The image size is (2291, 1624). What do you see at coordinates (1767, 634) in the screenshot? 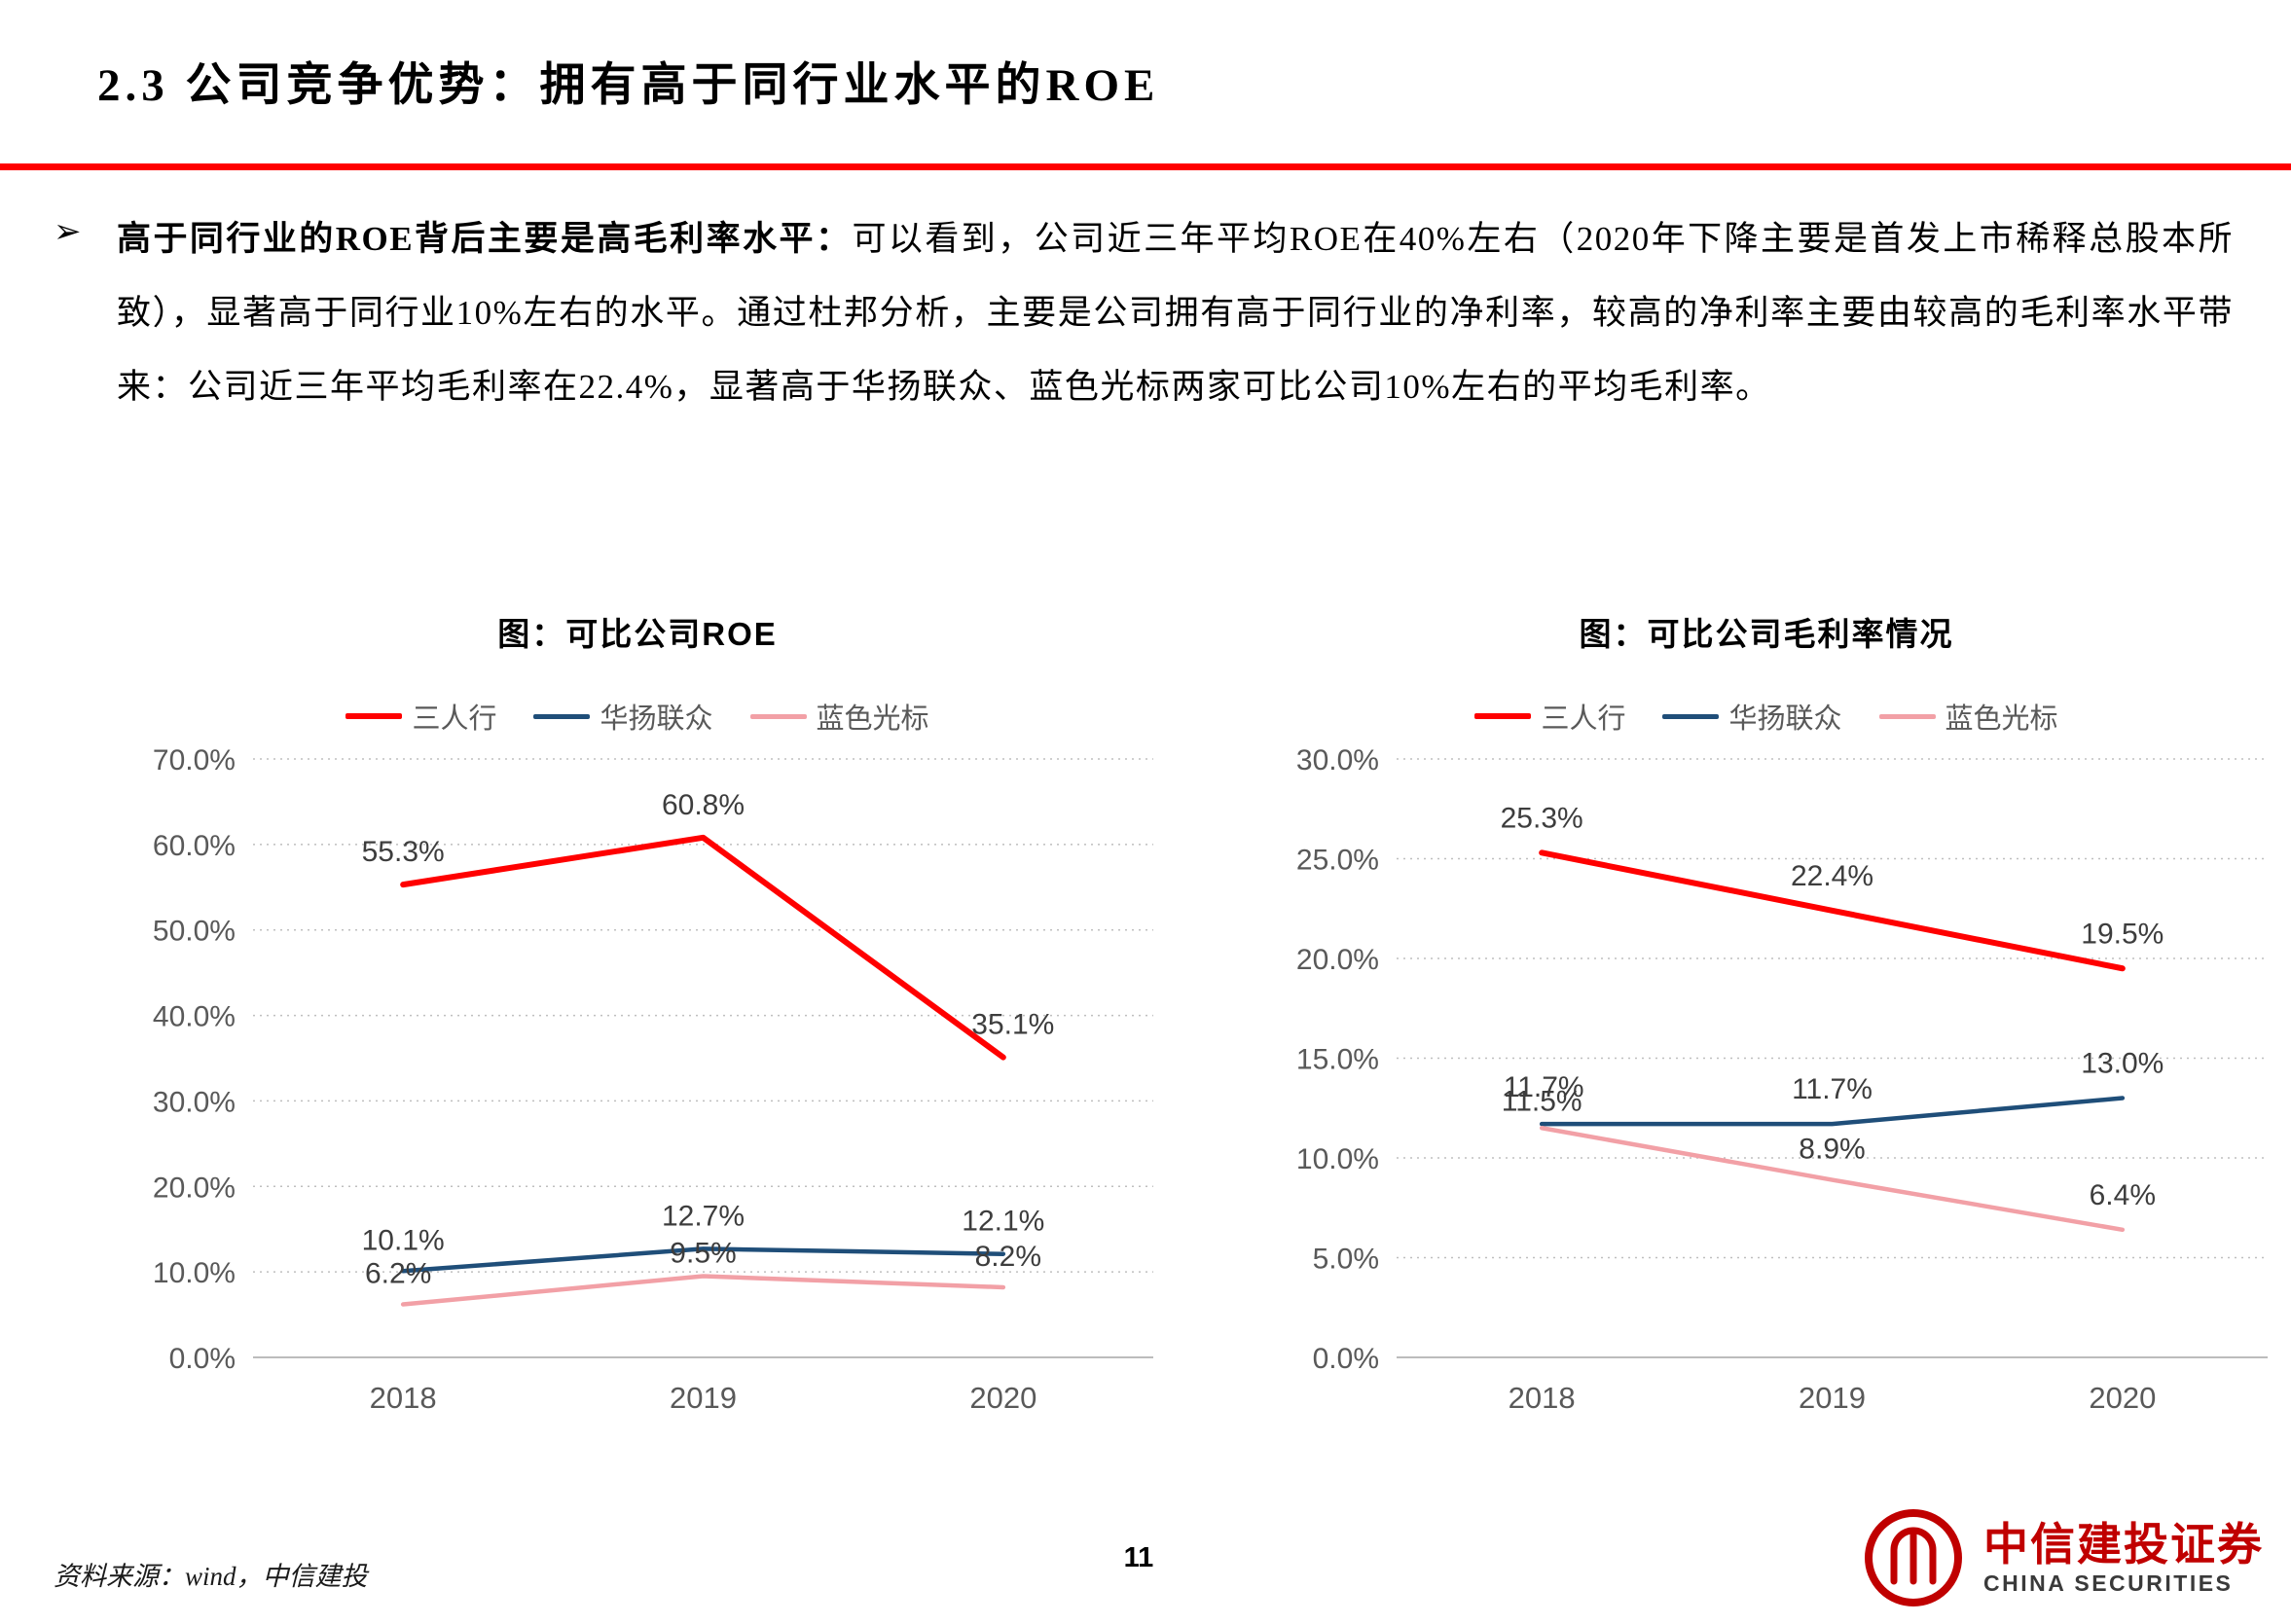
I see `gross-margin-chart-title: 图：可比公司毛利率情况` at bounding box center [1767, 634].